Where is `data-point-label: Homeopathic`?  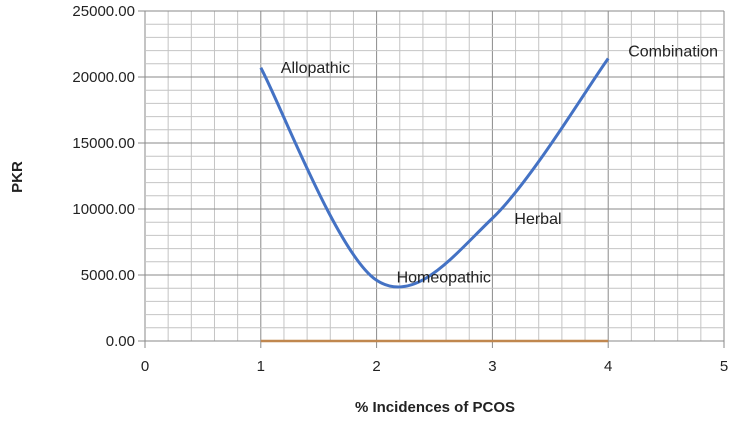
data-point-label: Homeopathic is located at coordinates (444, 277).